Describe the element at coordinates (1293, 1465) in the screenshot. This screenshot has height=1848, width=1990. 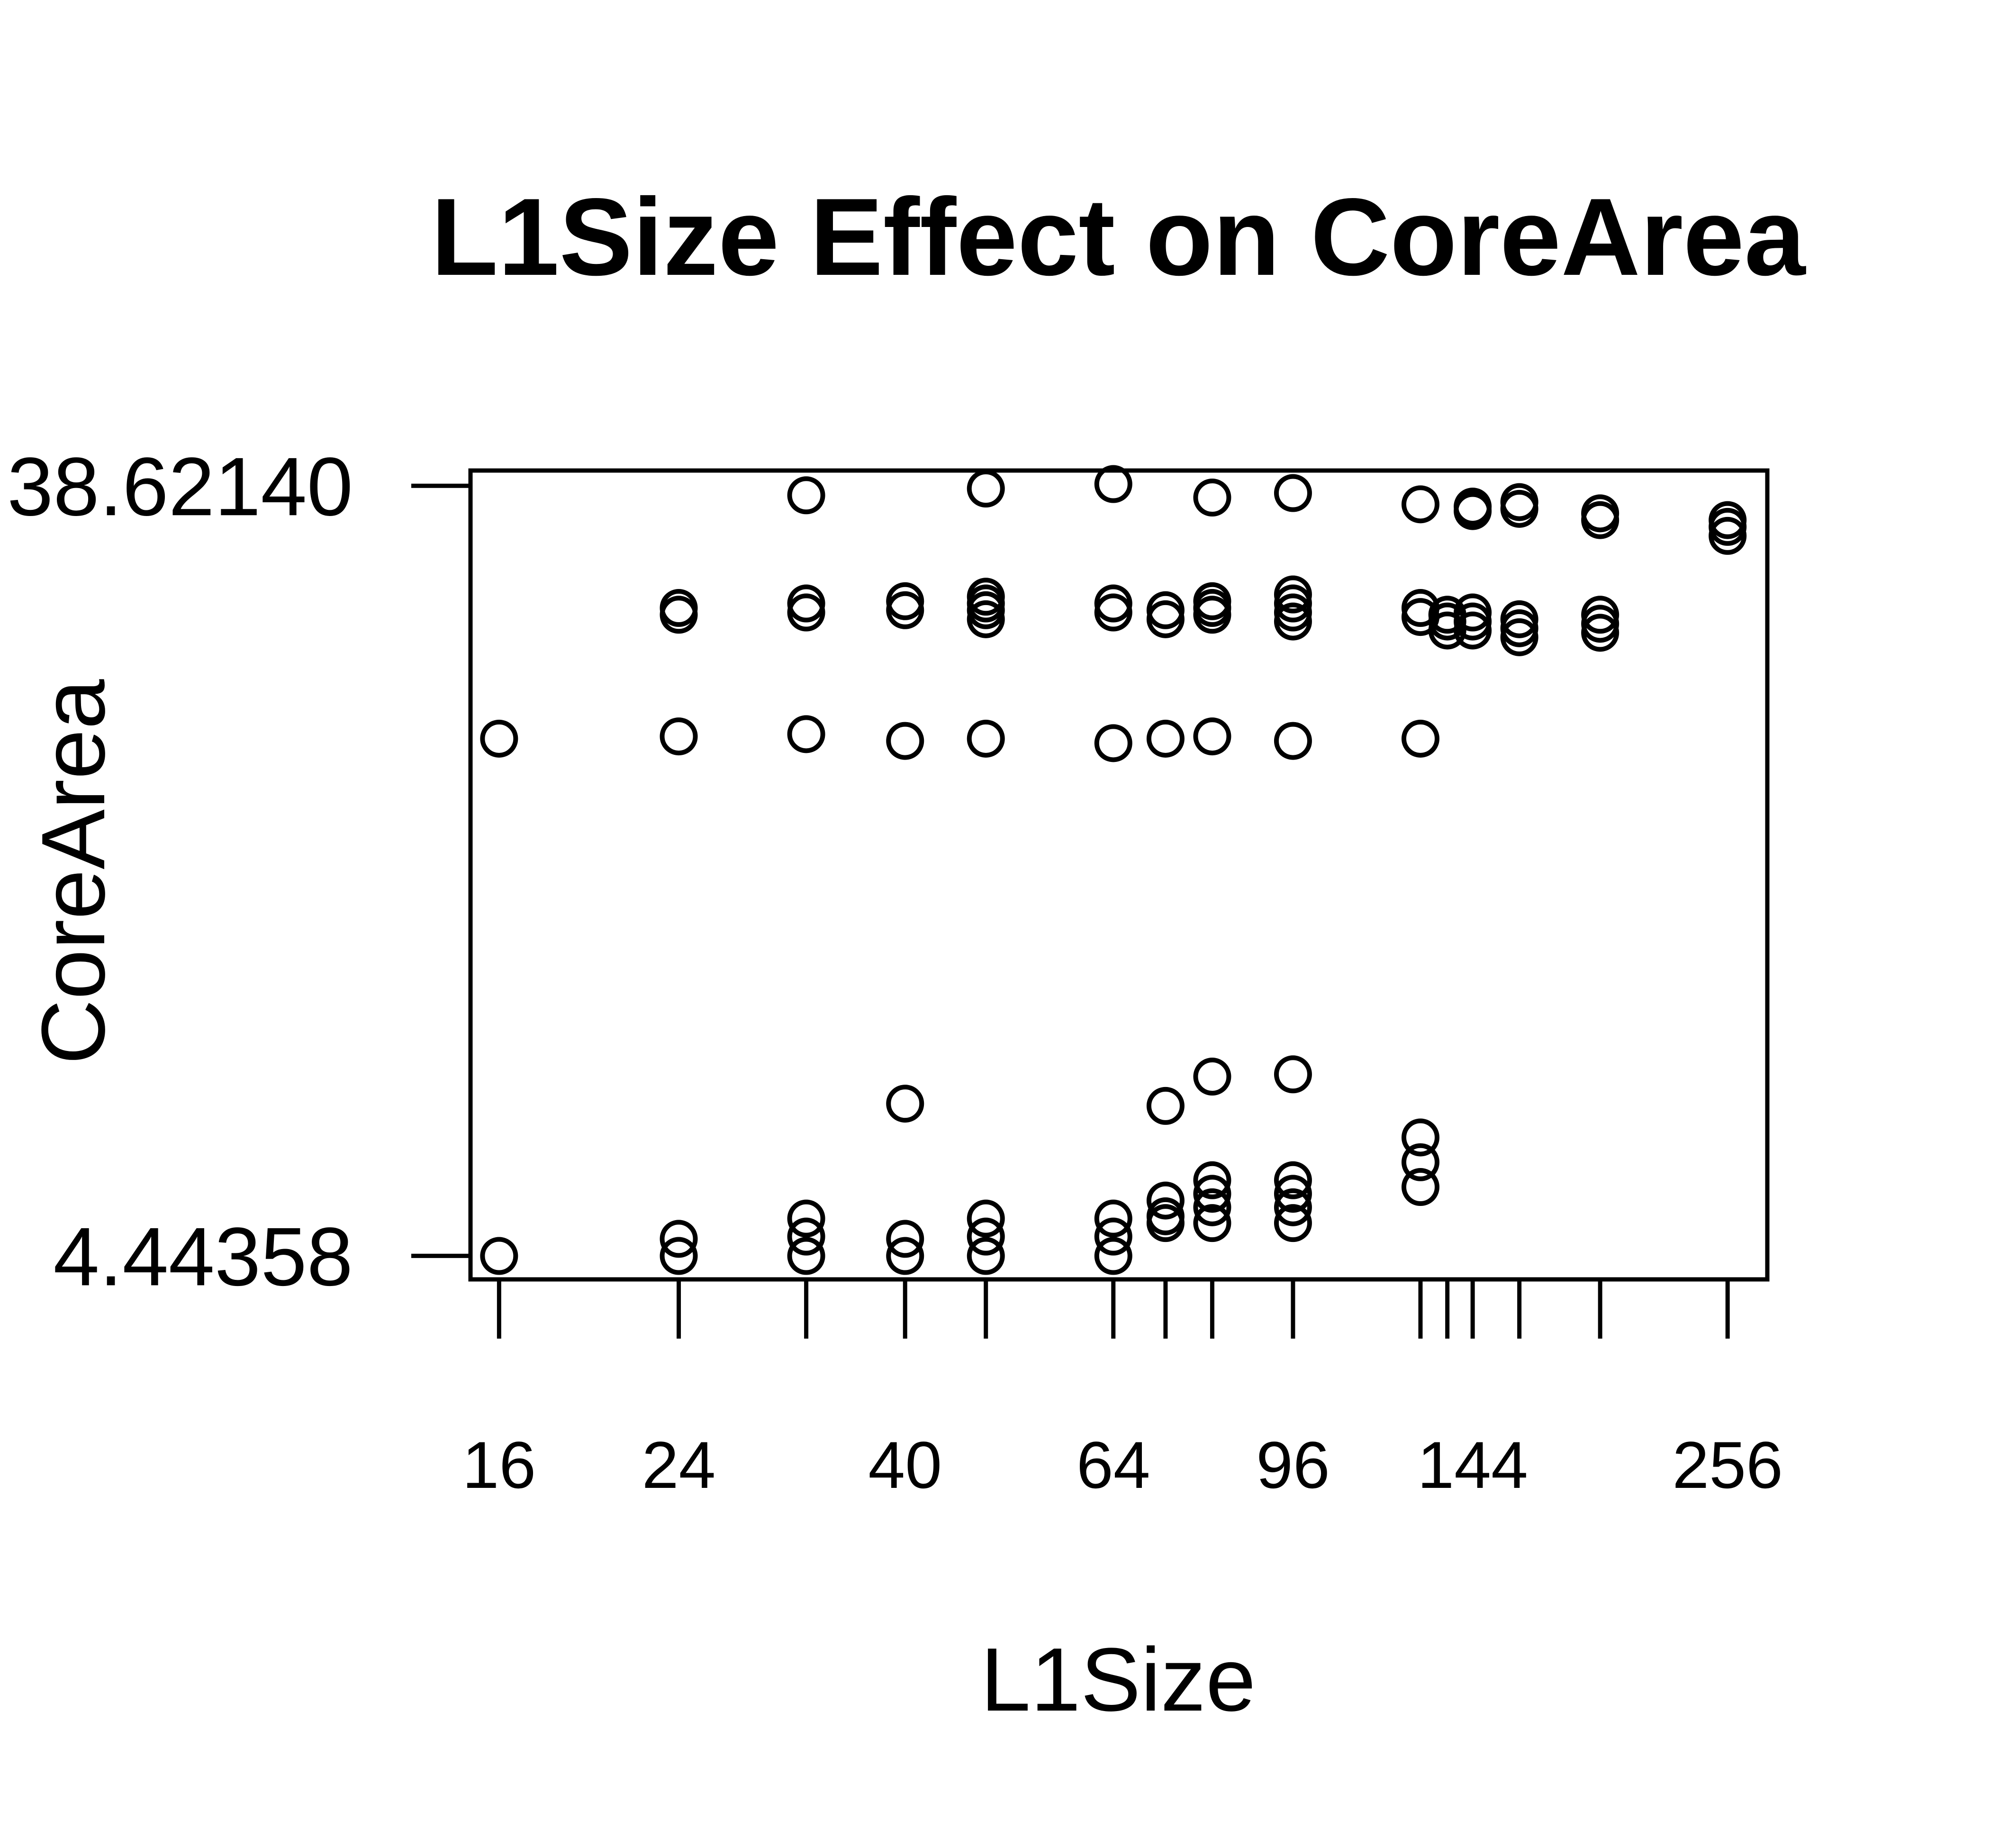
I see `x-tick-label: 96` at that location.